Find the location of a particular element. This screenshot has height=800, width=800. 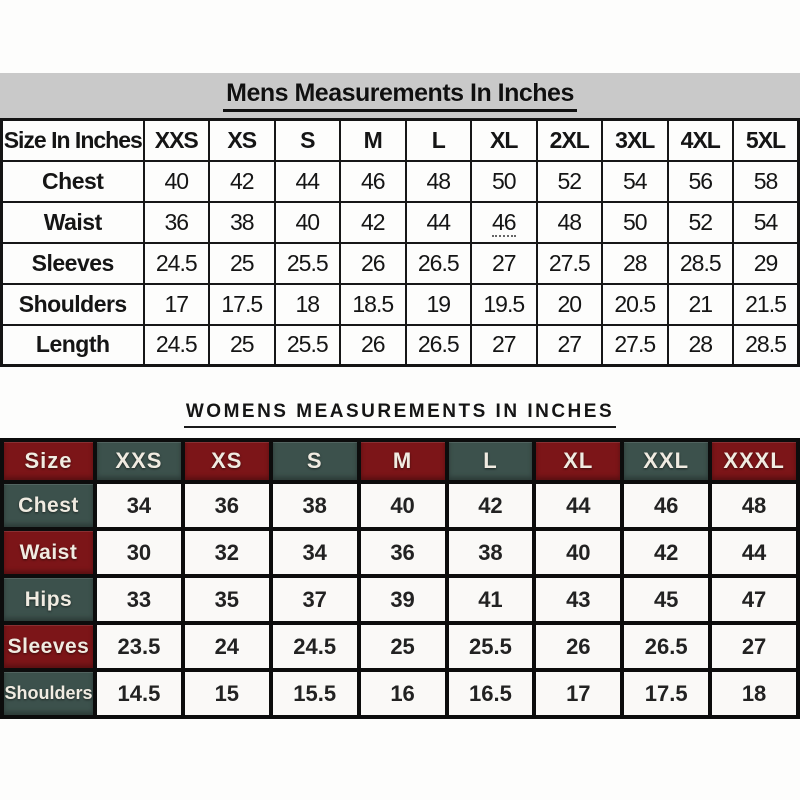

mens-value-cell: 38 is located at coordinates (242, 222).